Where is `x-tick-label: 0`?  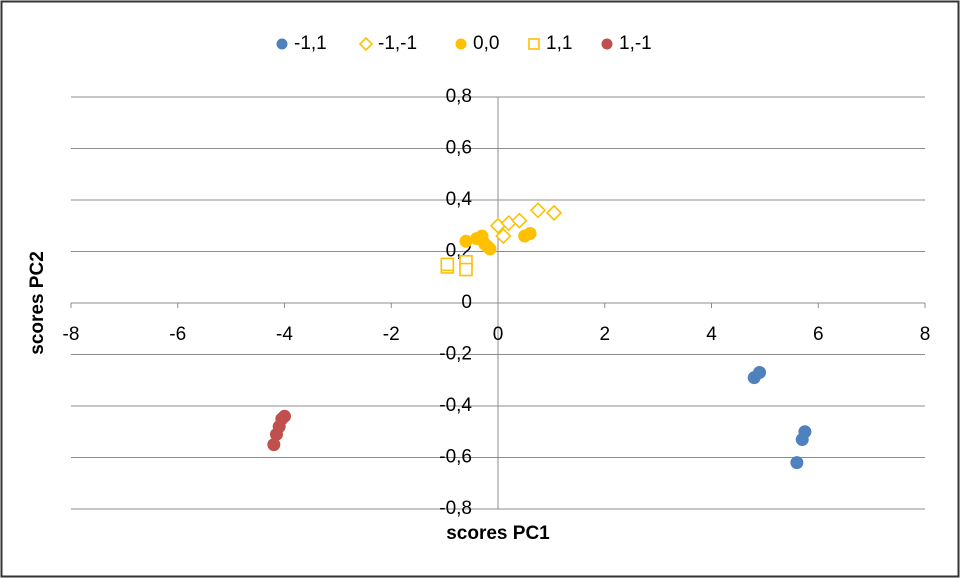
x-tick-label: 0 is located at coordinates (498, 334).